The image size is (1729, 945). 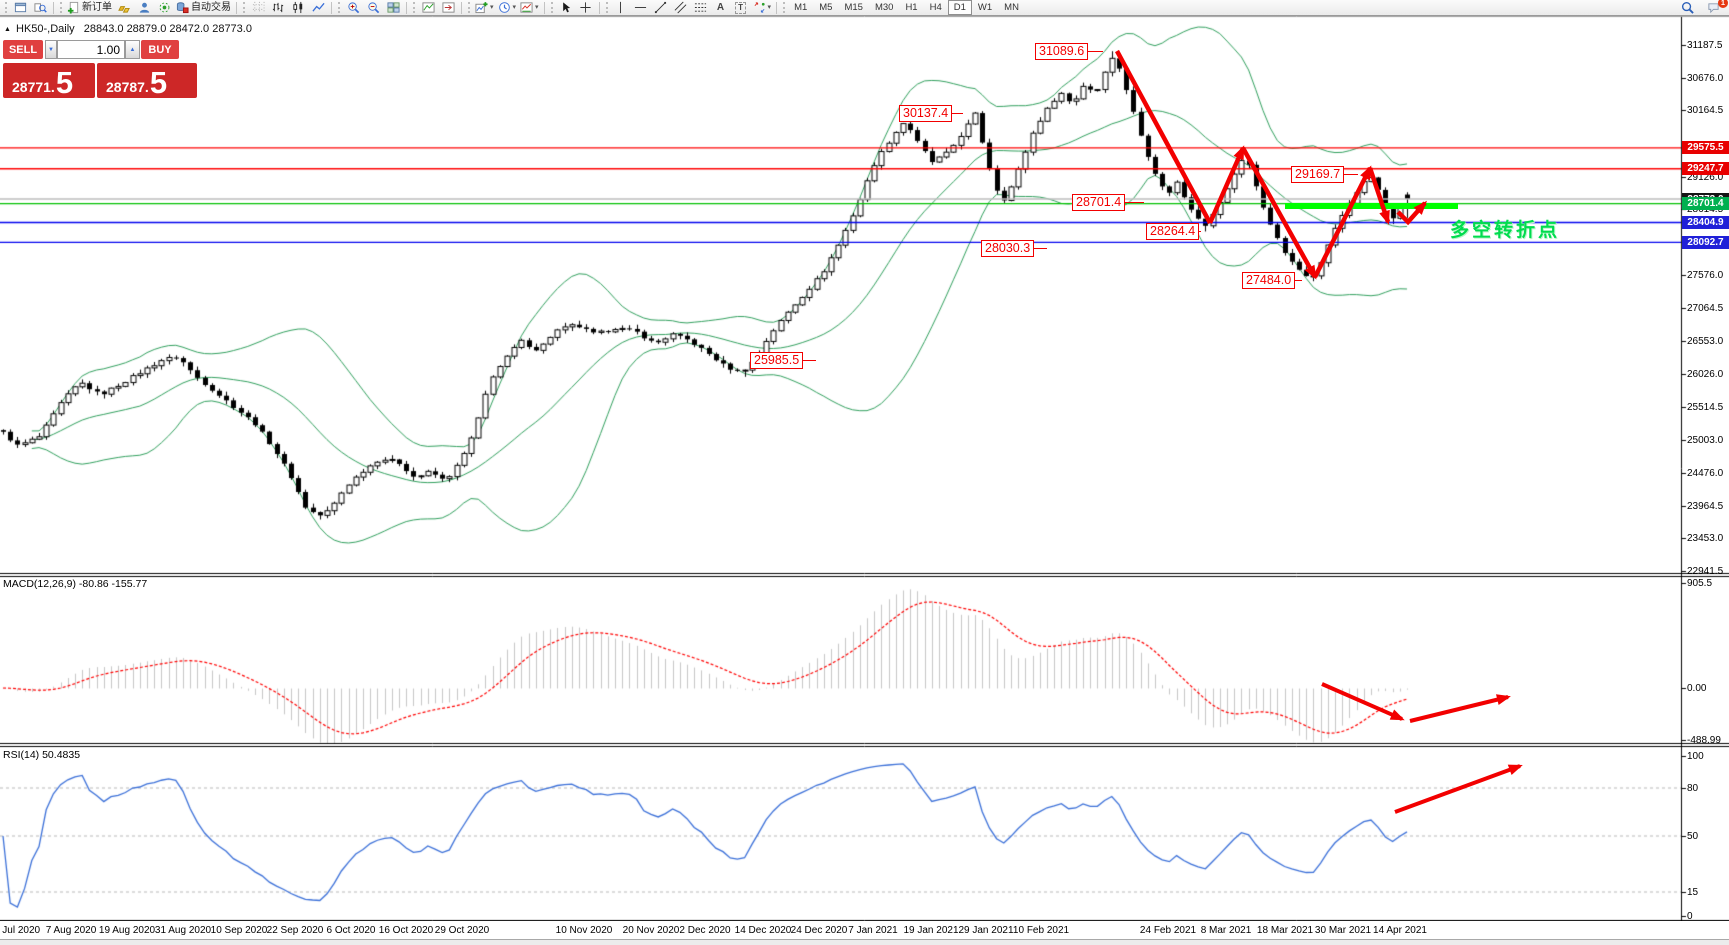 I want to click on price-callout-27484.0: 27484.0, so click(x=1272, y=280).